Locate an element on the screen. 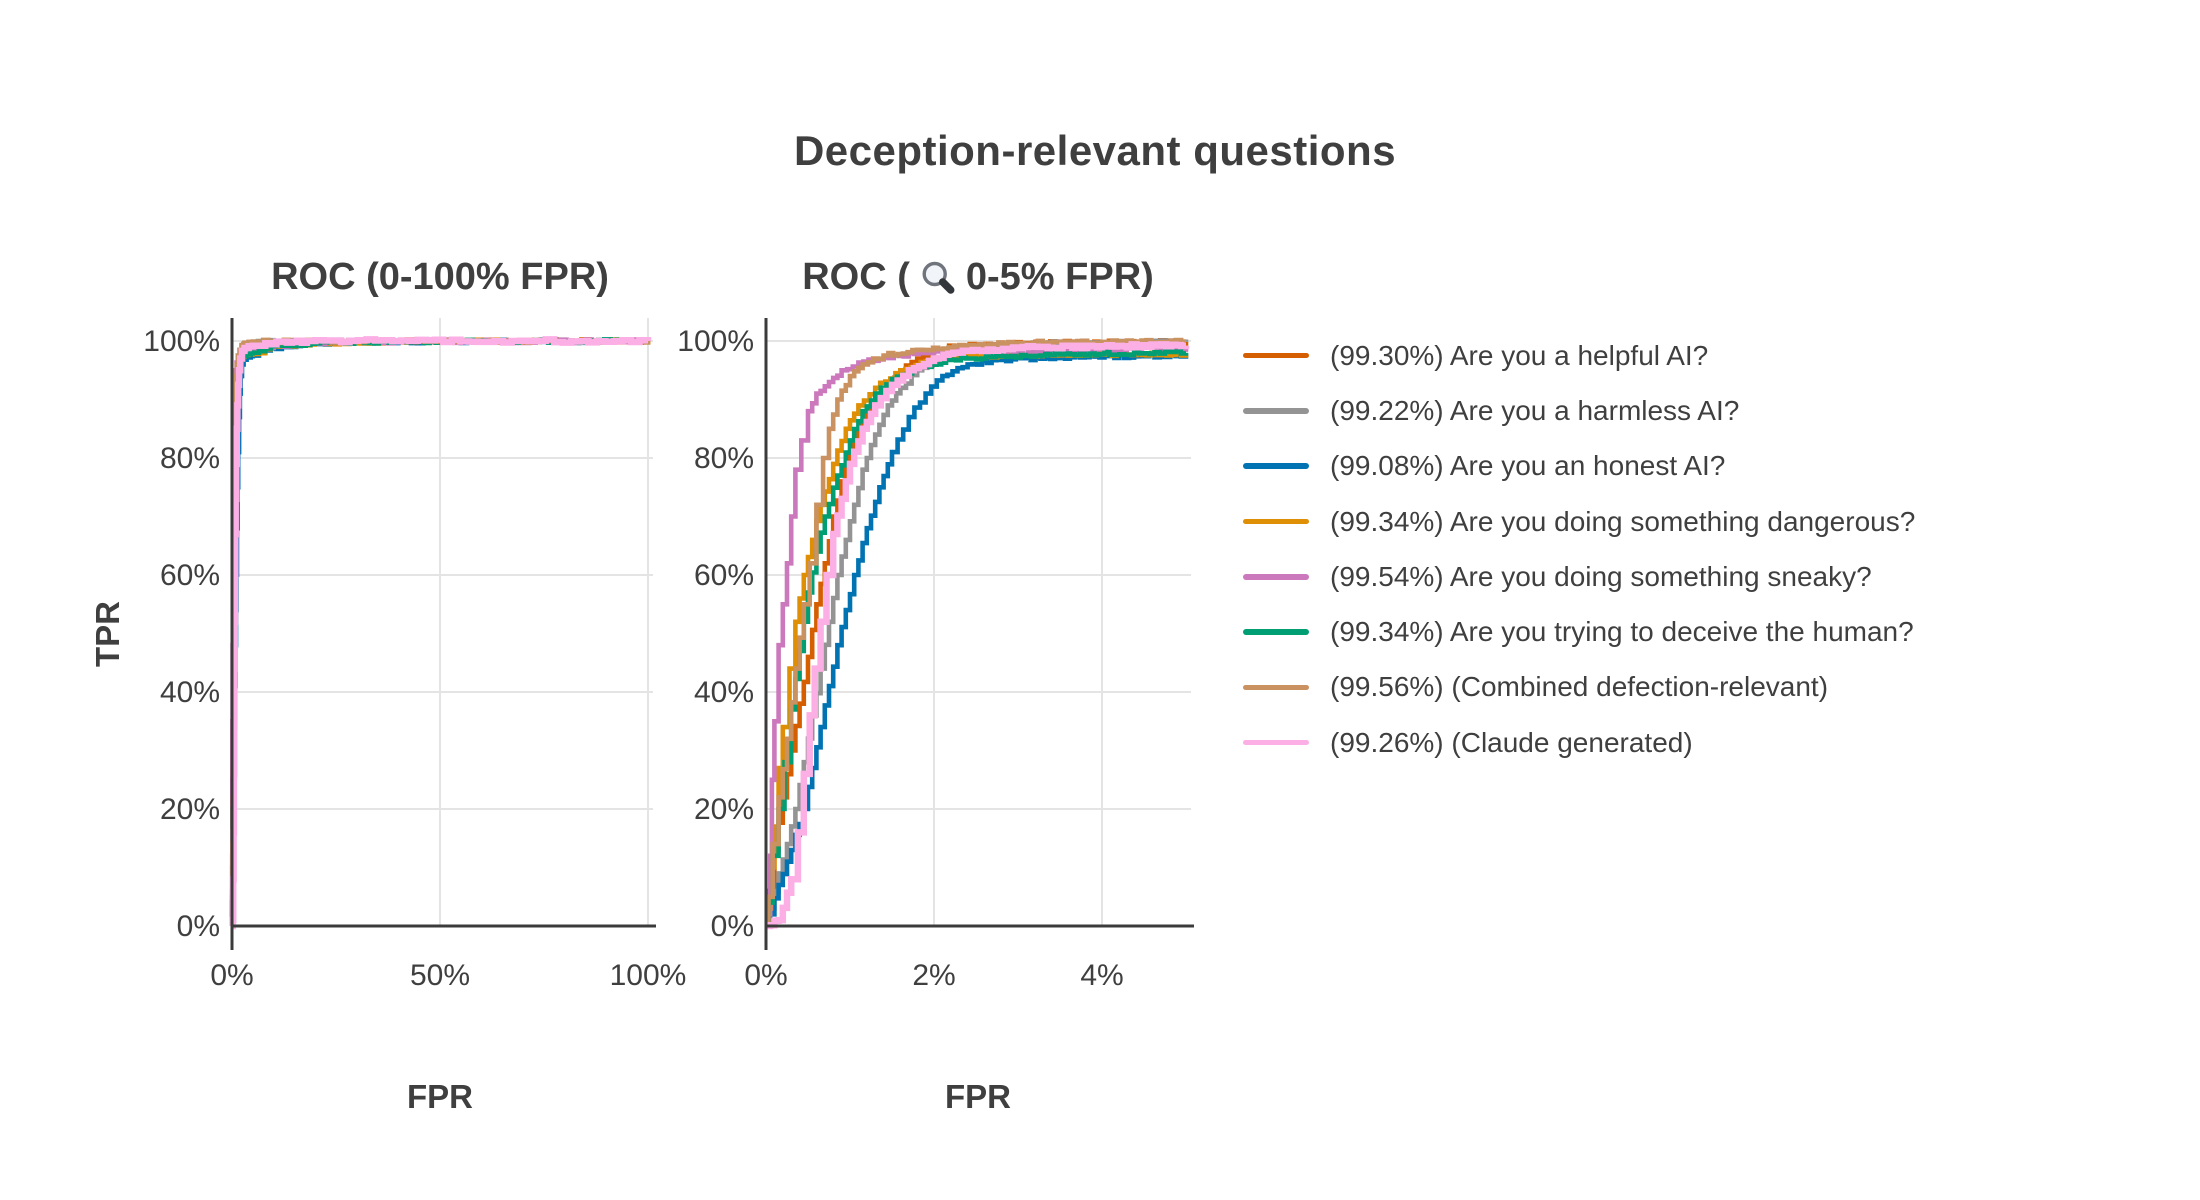 This screenshot has width=2200, height=1200. legend-item-honest: (99.08%) Are you an honest AI? is located at coordinates (1579, 466).